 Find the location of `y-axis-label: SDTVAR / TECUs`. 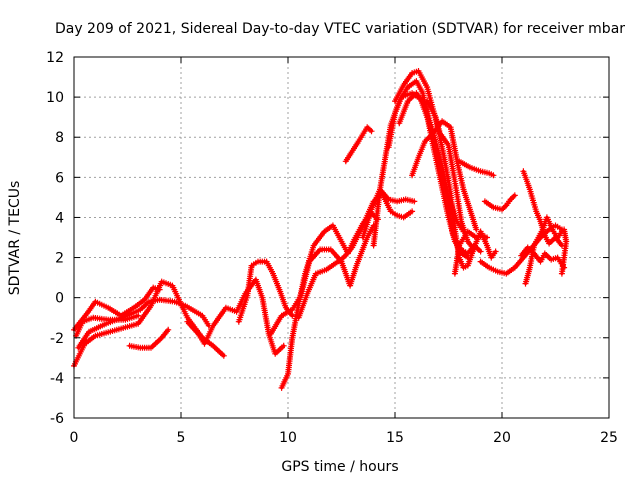

y-axis-label: SDTVAR / TECUs is located at coordinates (15, 238).